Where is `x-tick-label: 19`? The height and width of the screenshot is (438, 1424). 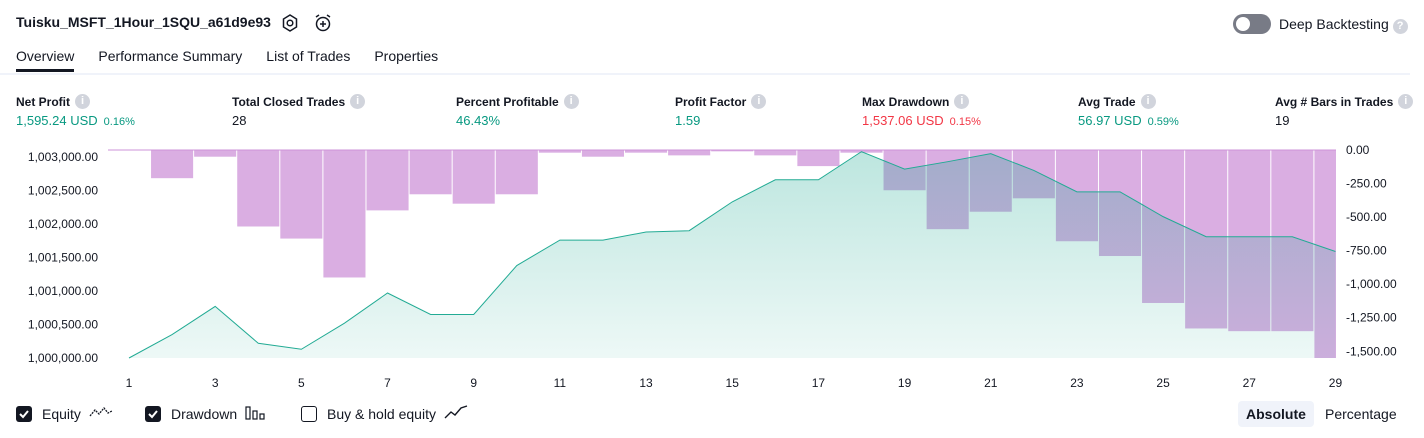 x-tick-label: 19 is located at coordinates (905, 383).